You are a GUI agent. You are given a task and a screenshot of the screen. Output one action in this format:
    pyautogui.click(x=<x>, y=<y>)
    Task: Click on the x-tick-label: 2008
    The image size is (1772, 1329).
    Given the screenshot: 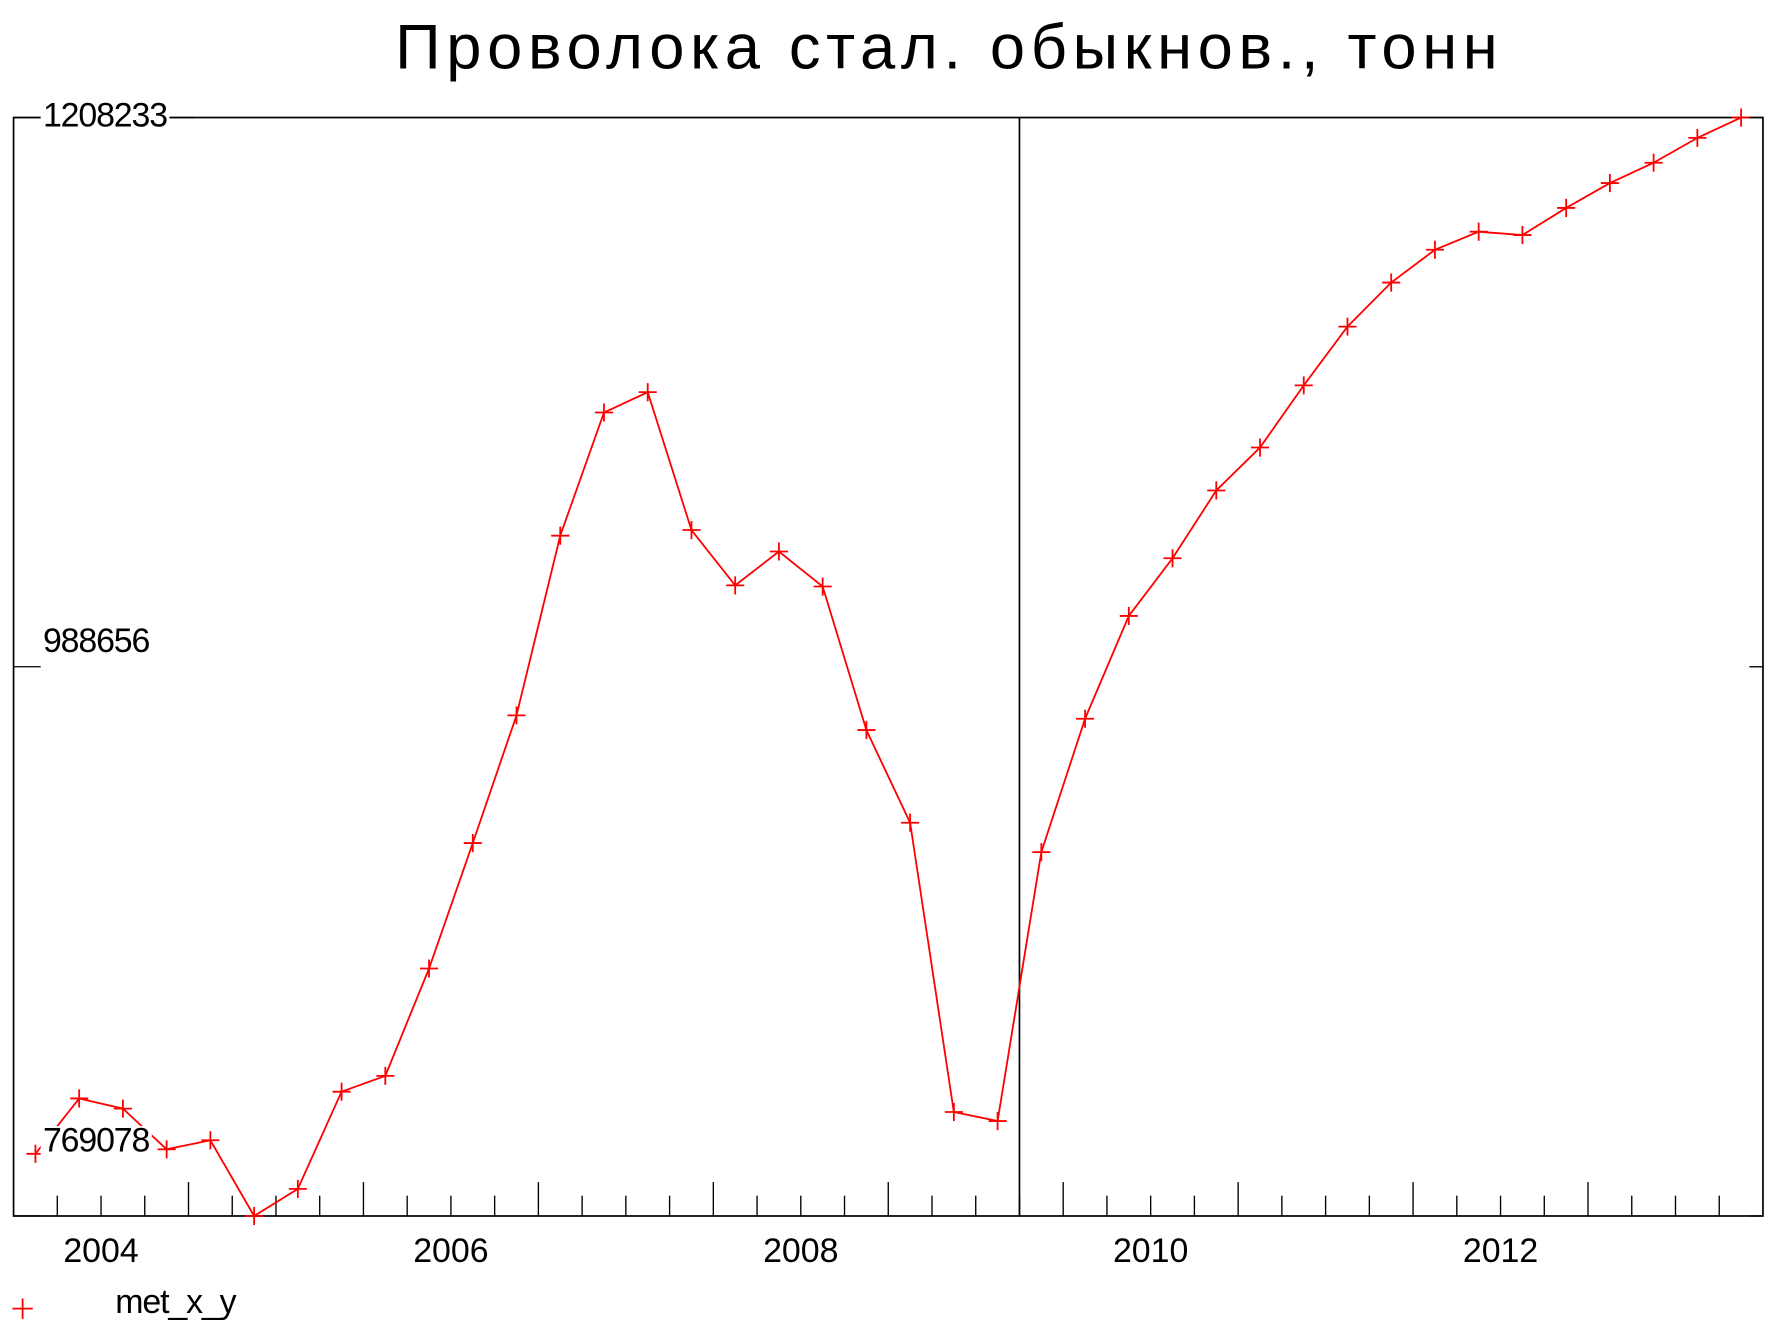 What is the action you would take?
    pyautogui.click(x=800, y=1251)
    